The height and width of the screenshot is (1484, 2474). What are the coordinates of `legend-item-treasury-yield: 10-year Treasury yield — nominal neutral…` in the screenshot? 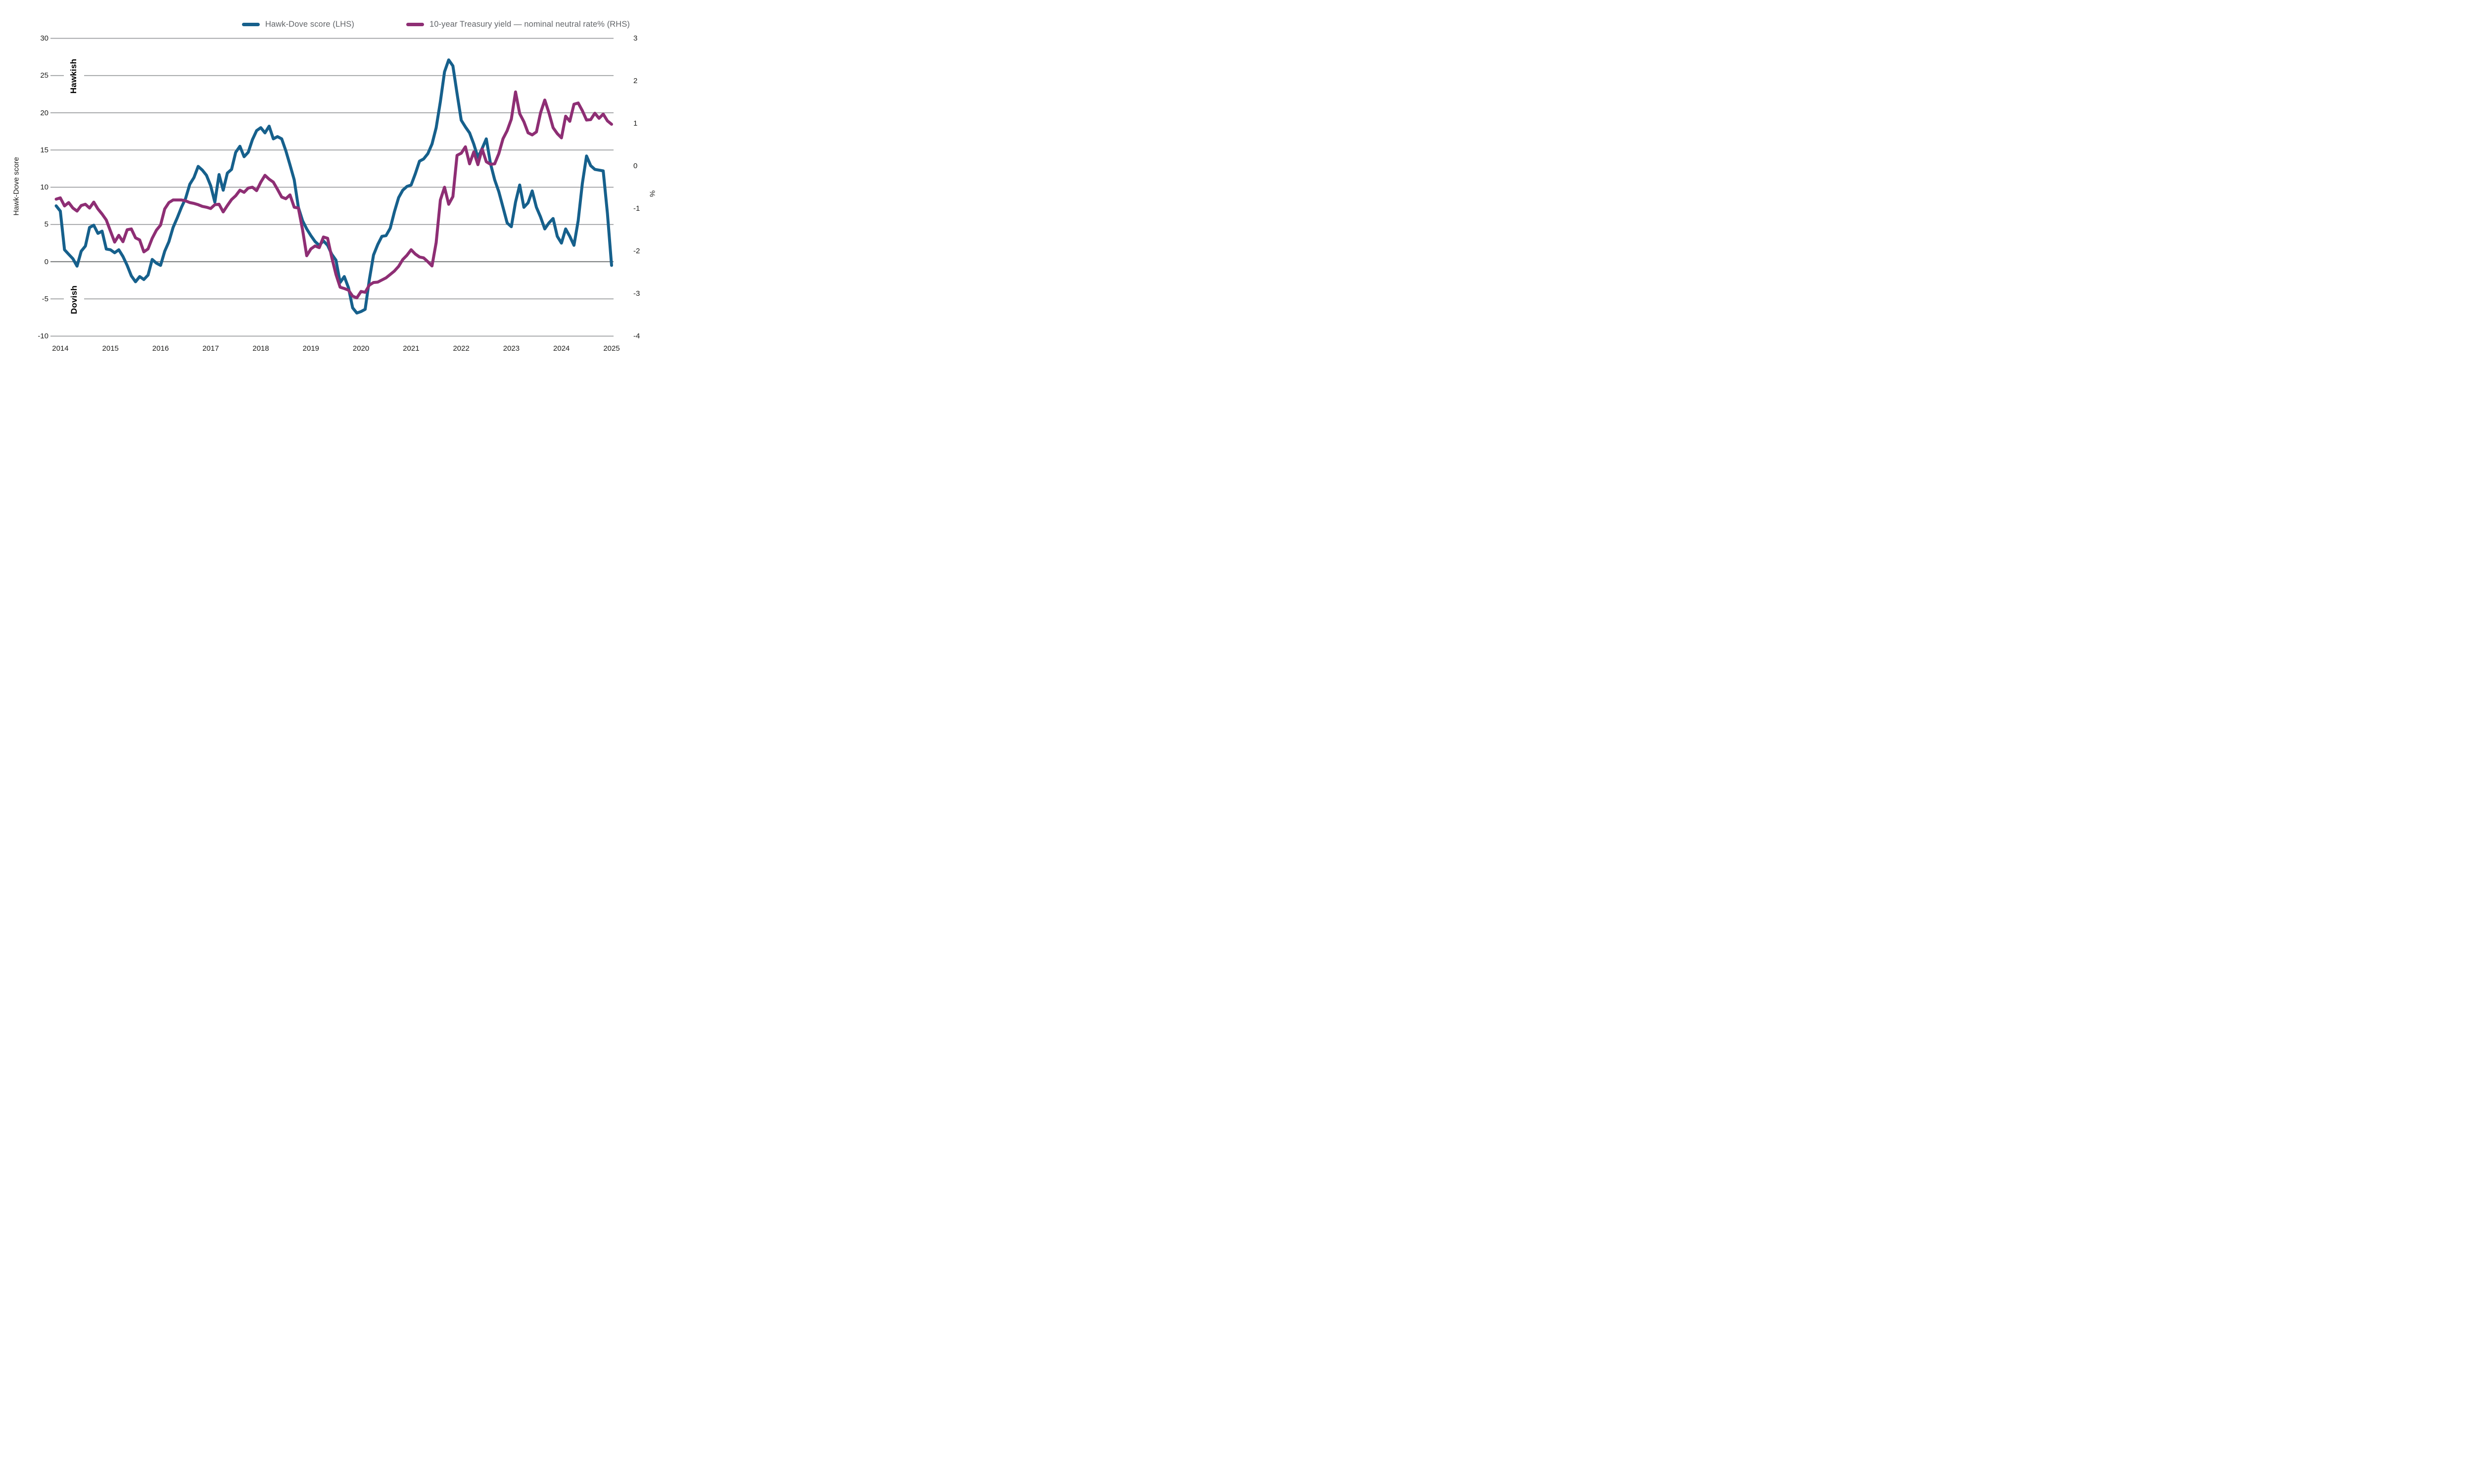 It's located at (518, 24).